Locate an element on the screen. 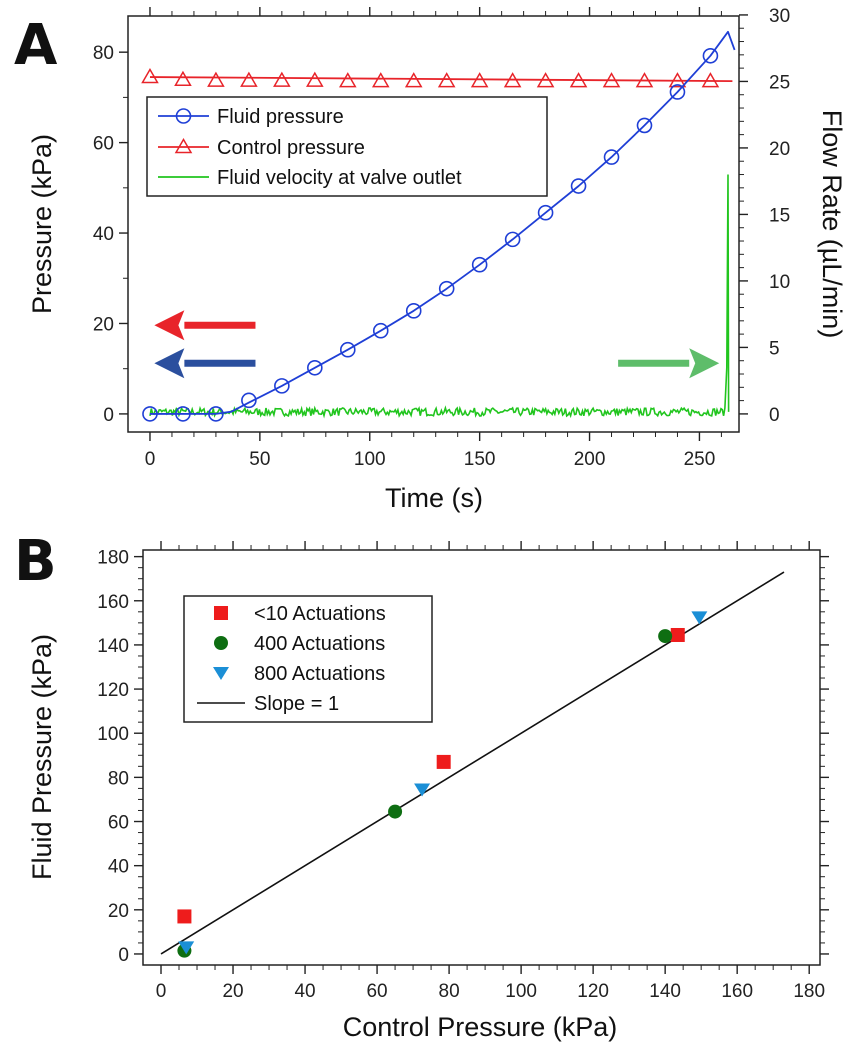  panel-a-y-tick-label: 60 is located at coordinates (103, 144).